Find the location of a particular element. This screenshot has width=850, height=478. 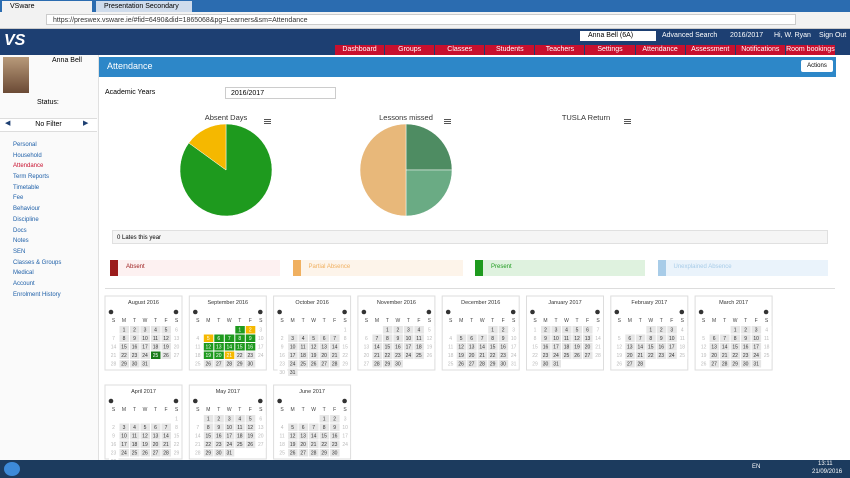

weekday: W is located at coordinates (229, 321).